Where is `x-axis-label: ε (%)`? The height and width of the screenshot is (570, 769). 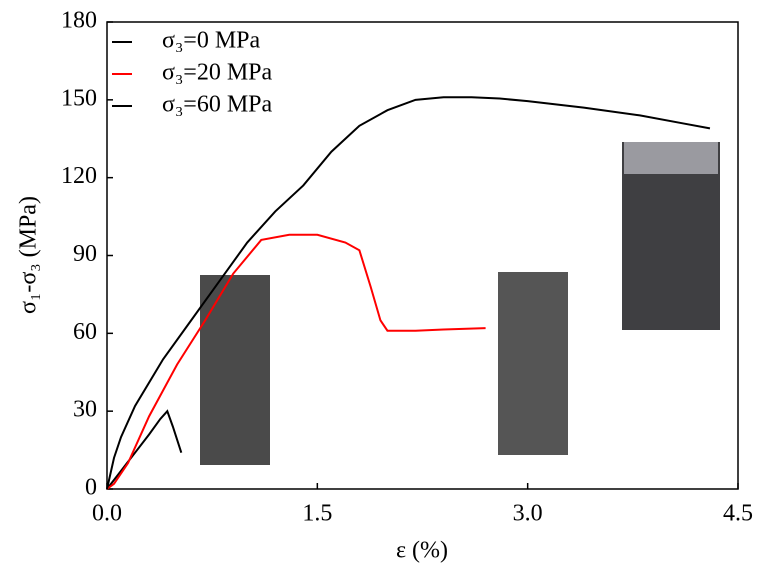 x-axis-label: ε (%) is located at coordinates (422, 551).